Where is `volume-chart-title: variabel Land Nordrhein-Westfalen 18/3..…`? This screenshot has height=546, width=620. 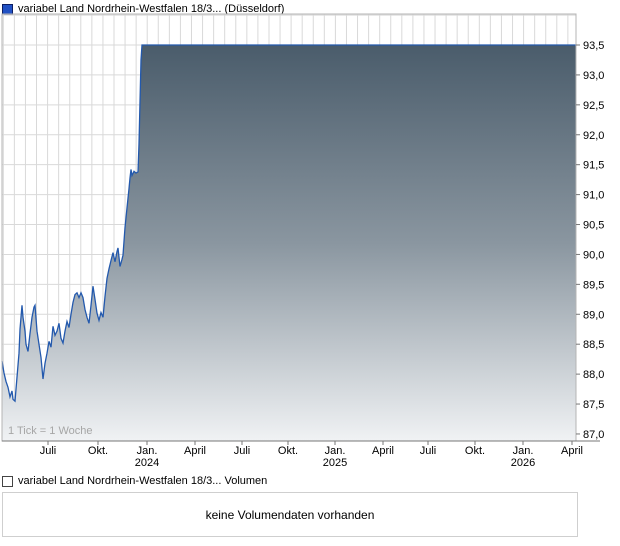
volume-chart-title: variabel Land Nordrhein-Westfalen 18/3..… is located at coordinates (143, 481).